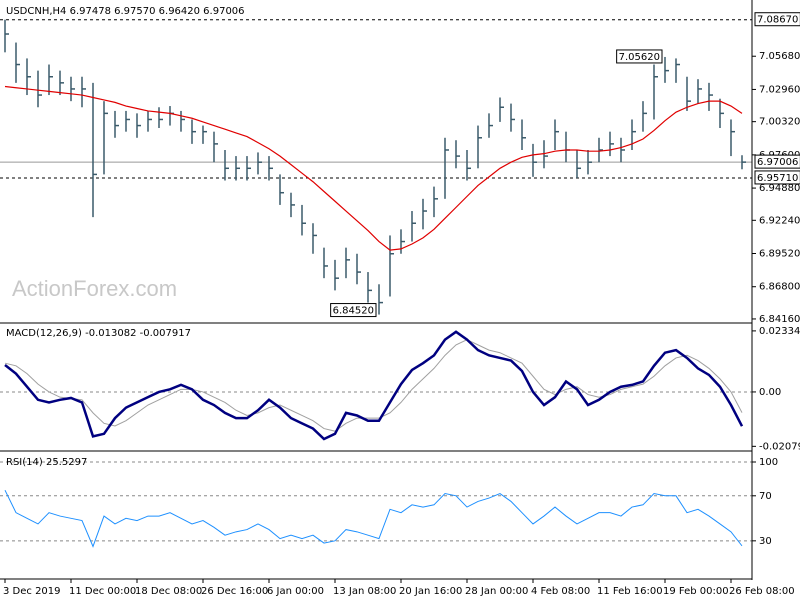 The height and width of the screenshot is (600, 800). Describe the element at coordinates (94, 288) in the screenshot. I see `watermark: ActionForex.com` at that location.